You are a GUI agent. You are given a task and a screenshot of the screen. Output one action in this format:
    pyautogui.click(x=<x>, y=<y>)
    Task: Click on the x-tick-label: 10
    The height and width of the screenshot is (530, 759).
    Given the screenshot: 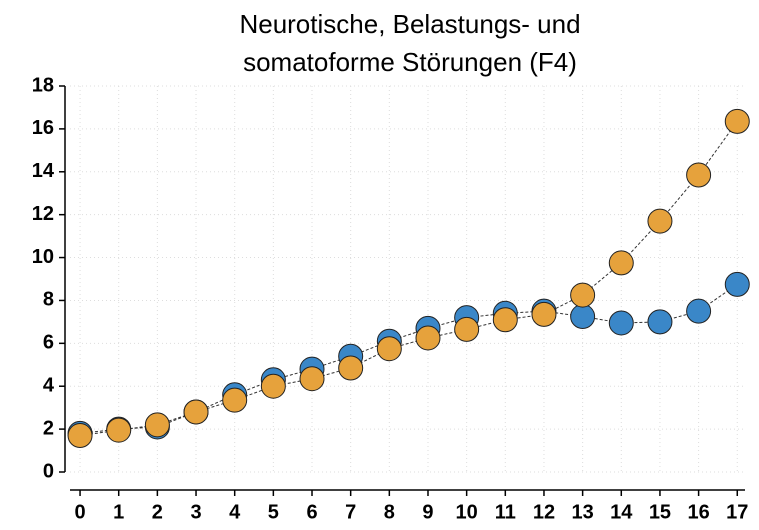 What is the action you would take?
    pyautogui.click(x=467, y=512)
    